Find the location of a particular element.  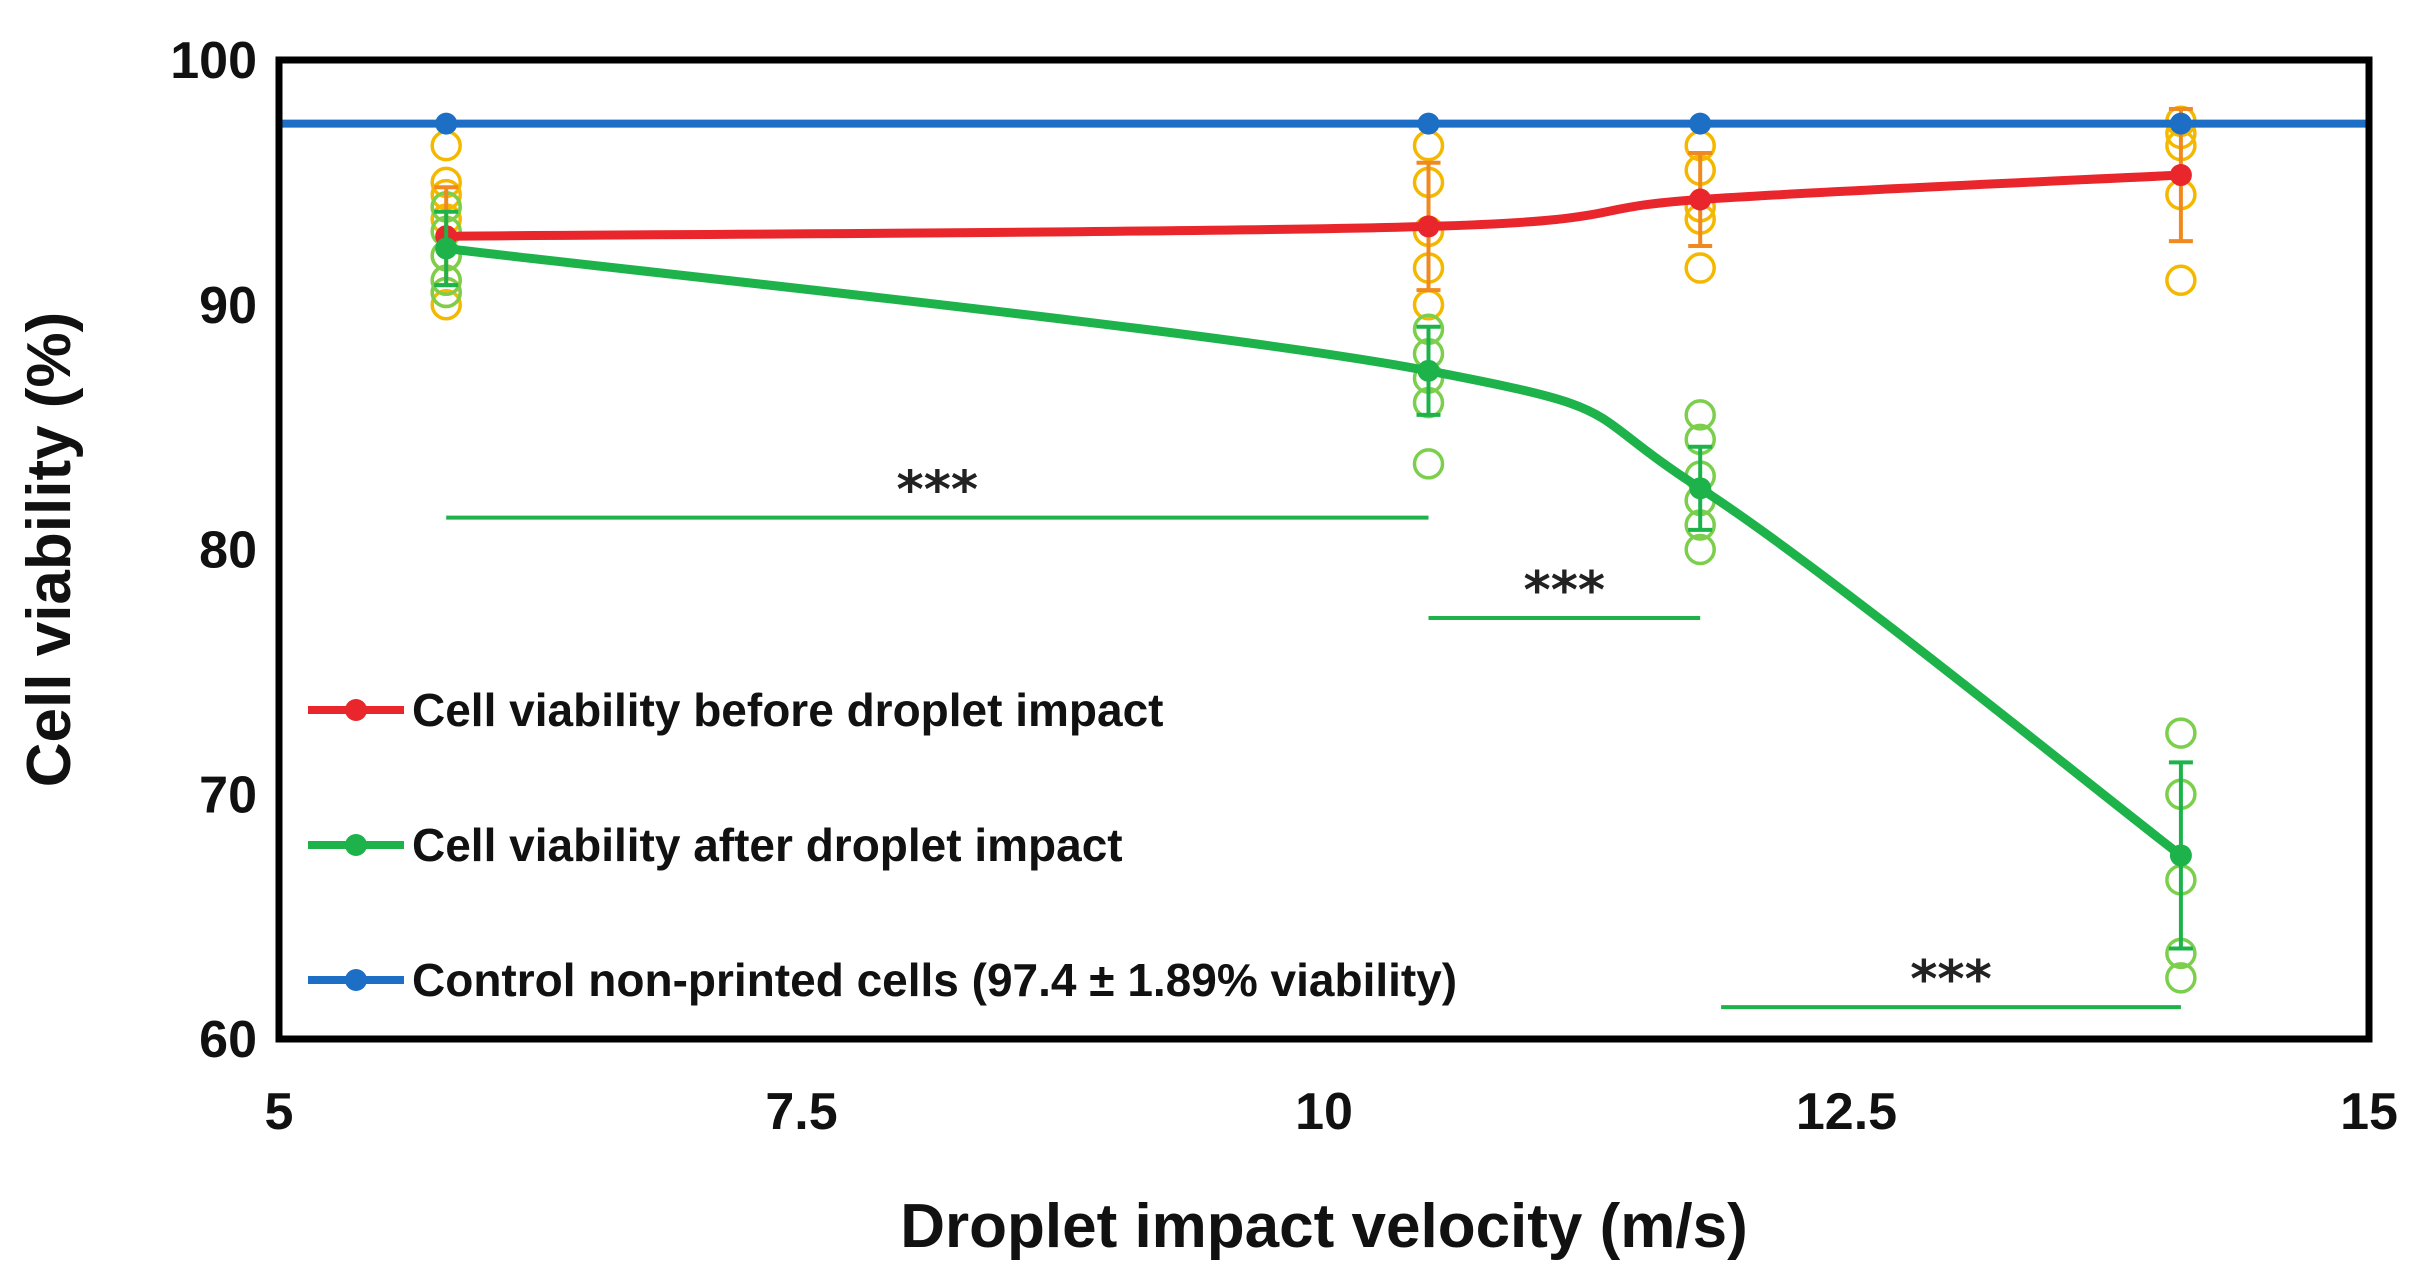

legend-label: Cell viability after droplet impact is located at coordinates (767, 845).